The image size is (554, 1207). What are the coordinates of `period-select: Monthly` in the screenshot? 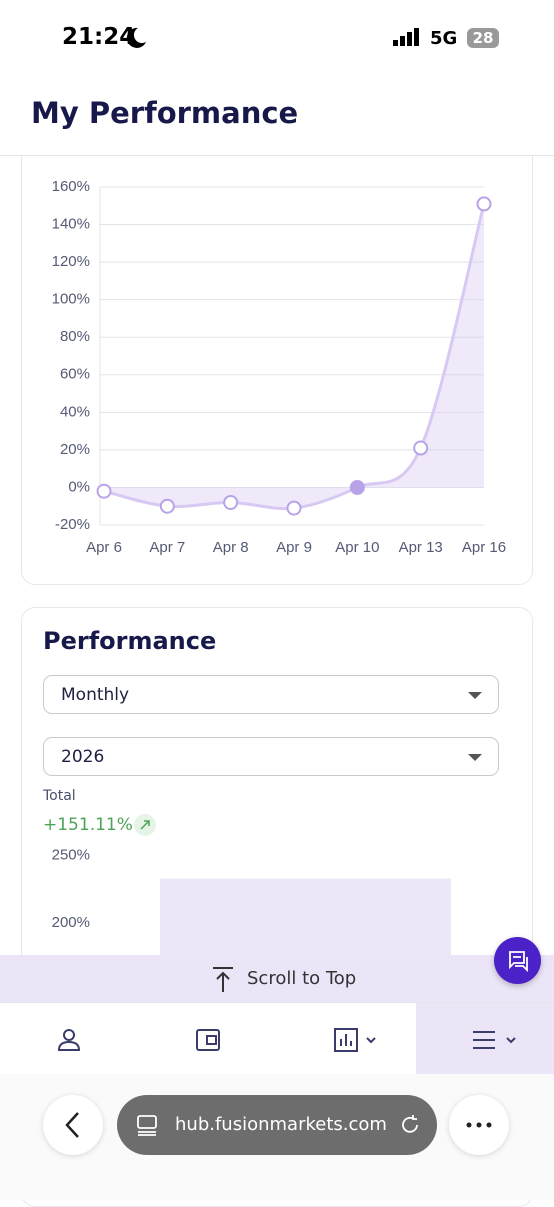 It's located at (271, 694).